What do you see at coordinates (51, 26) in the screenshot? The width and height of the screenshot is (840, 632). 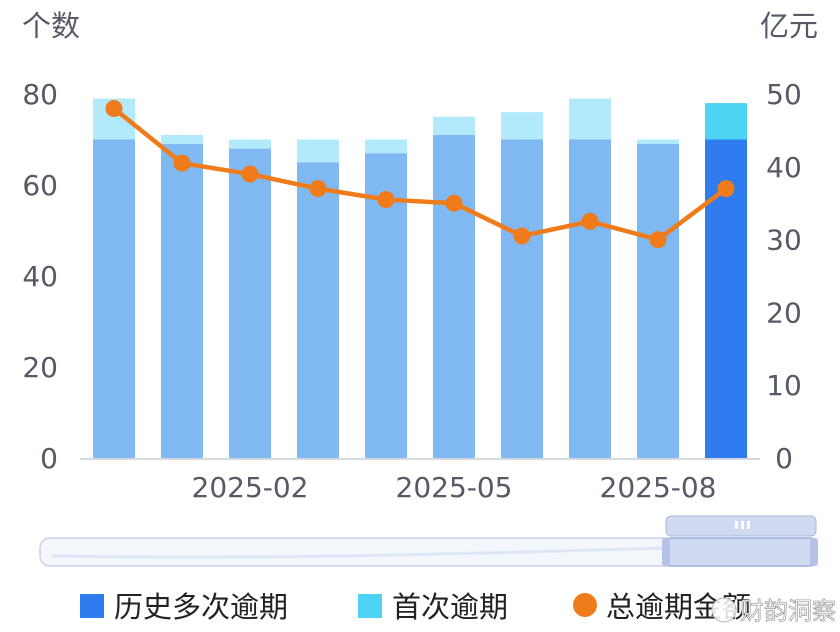 I see `left-axis-title: 个数` at bounding box center [51, 26].